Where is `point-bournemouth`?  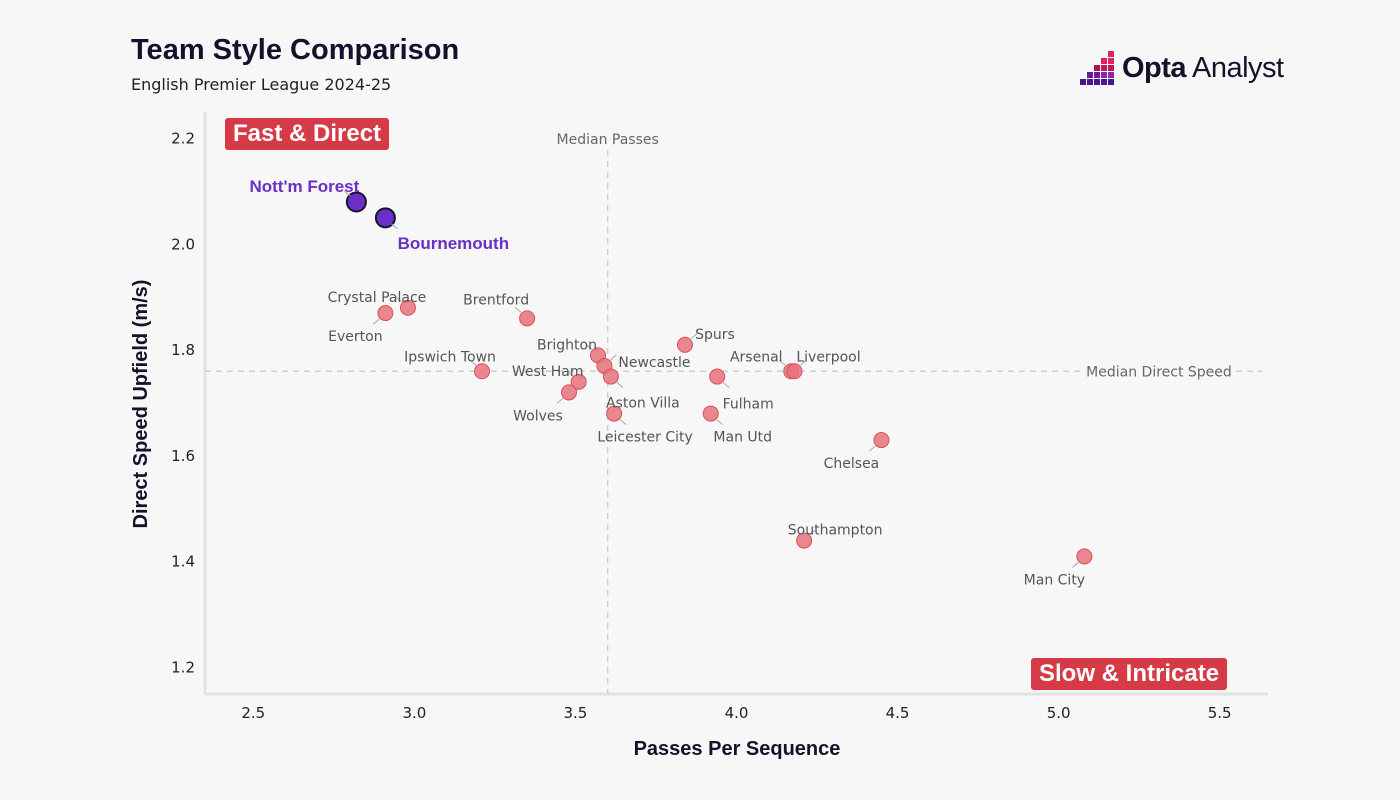 point-bournemouth is located at coordinates (385, 218).